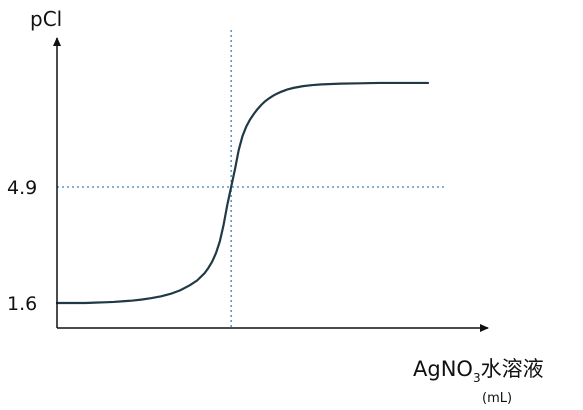  What do you see at coordinates (22, 246) in the screenshot?
I see `tick-labels: 1.6 4.9` at bounding box center [22, 246].